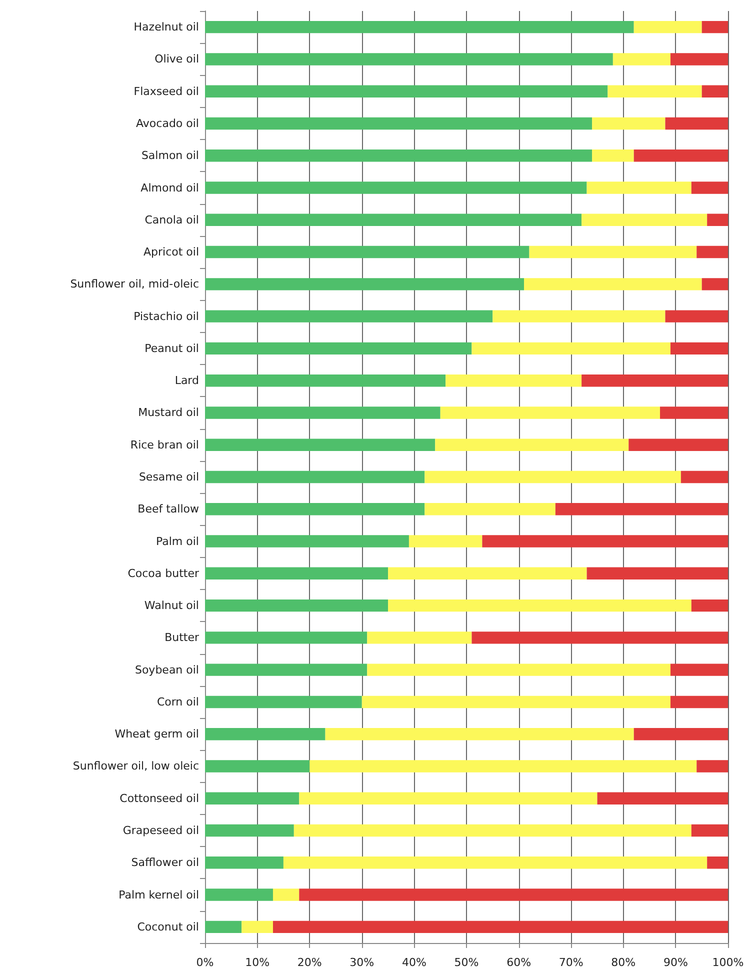 This screenshot has width=747, height=974. I want to click on y-tick-label: Cottonseed oil, so click(159, 798).